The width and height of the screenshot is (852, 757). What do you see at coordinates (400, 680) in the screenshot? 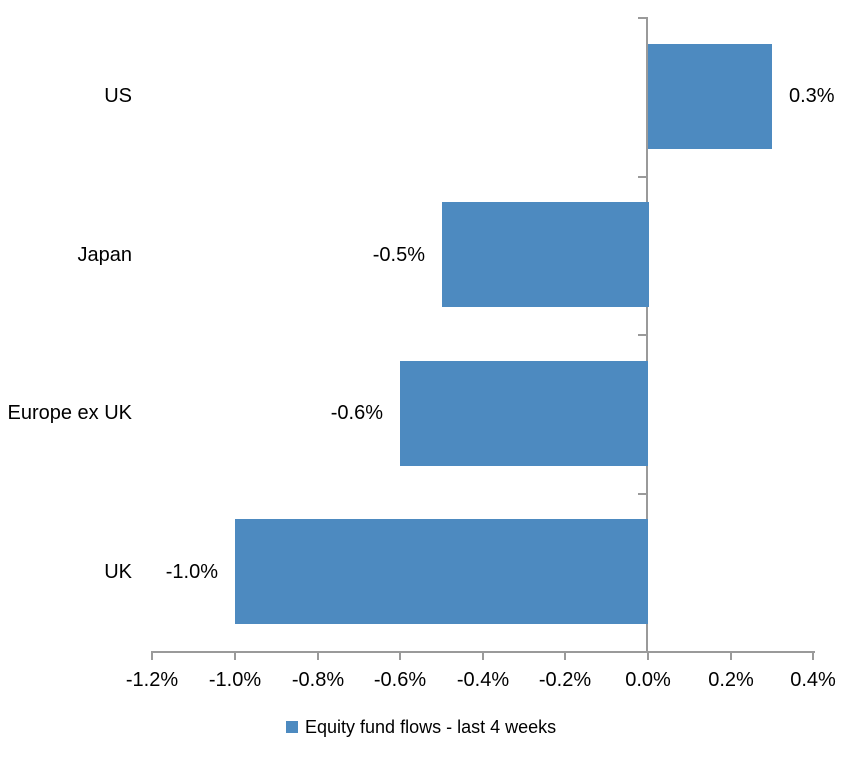
I see `x-axis-tick-label: -0.6%` at bounding box center [400, 680].